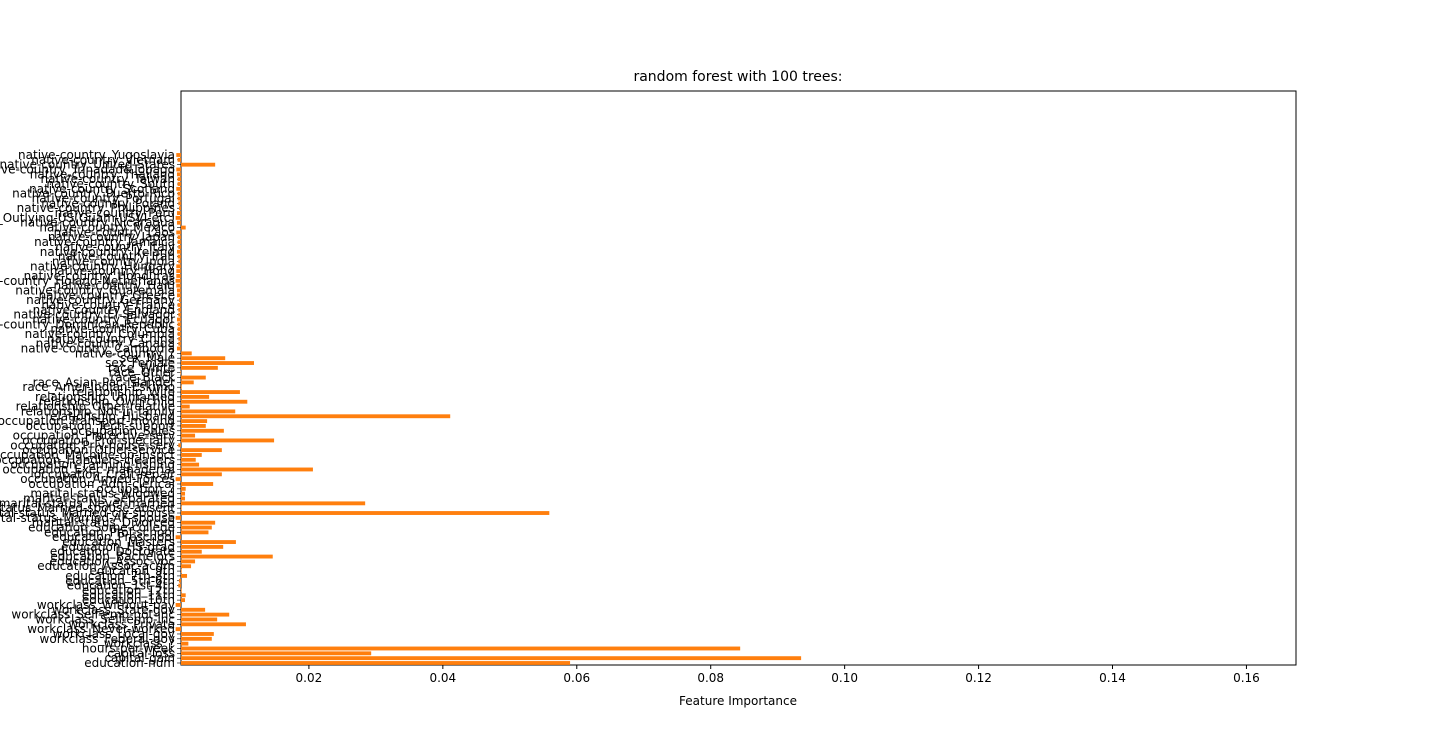 Image resolution: width=1440 pixels, height=751 pixels. What do you see at coordinates (118, 542) in the screenshot?
I see `y-tick-label: education_Masters` at bounding box center [118, 542].